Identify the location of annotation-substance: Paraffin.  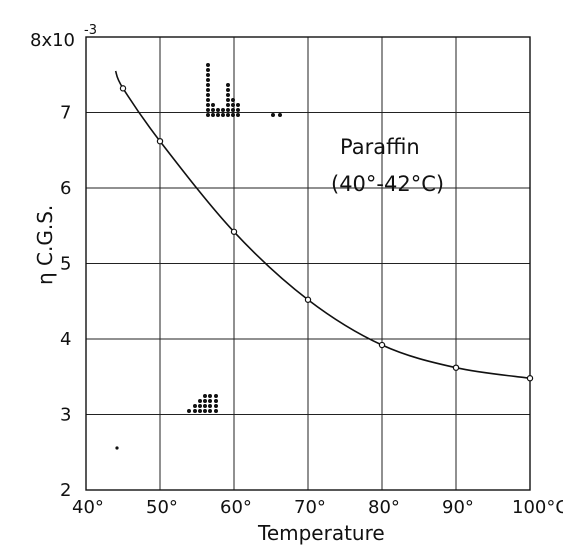
(380, 147).